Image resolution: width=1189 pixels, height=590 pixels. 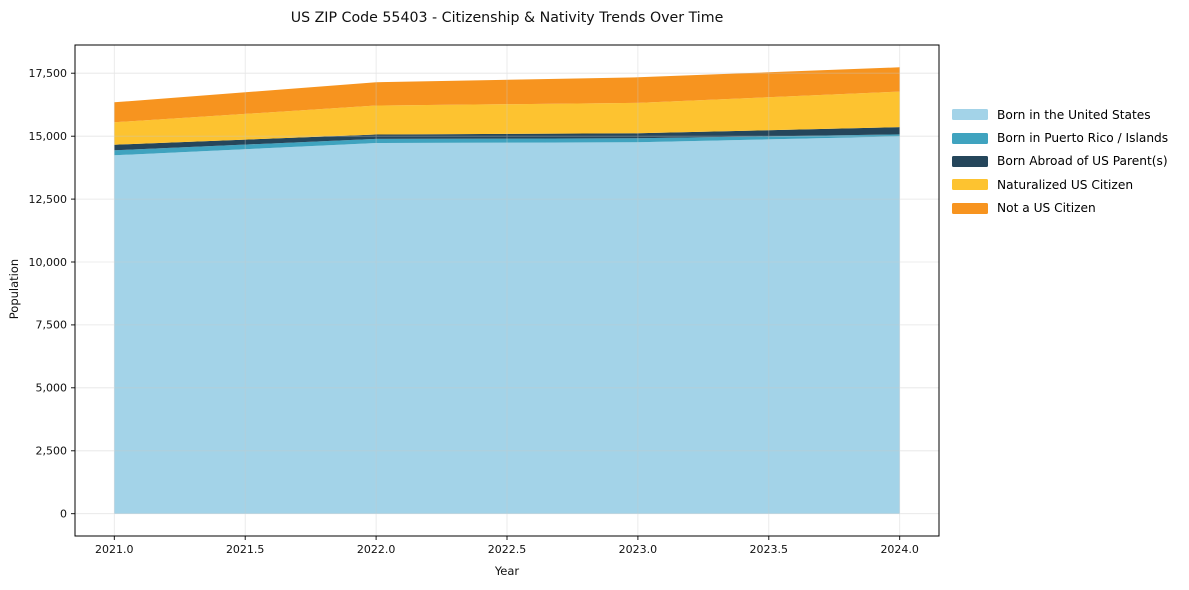 I want to click on legend-label: Naturalized US Citizen, so click(x=1065, y=184).